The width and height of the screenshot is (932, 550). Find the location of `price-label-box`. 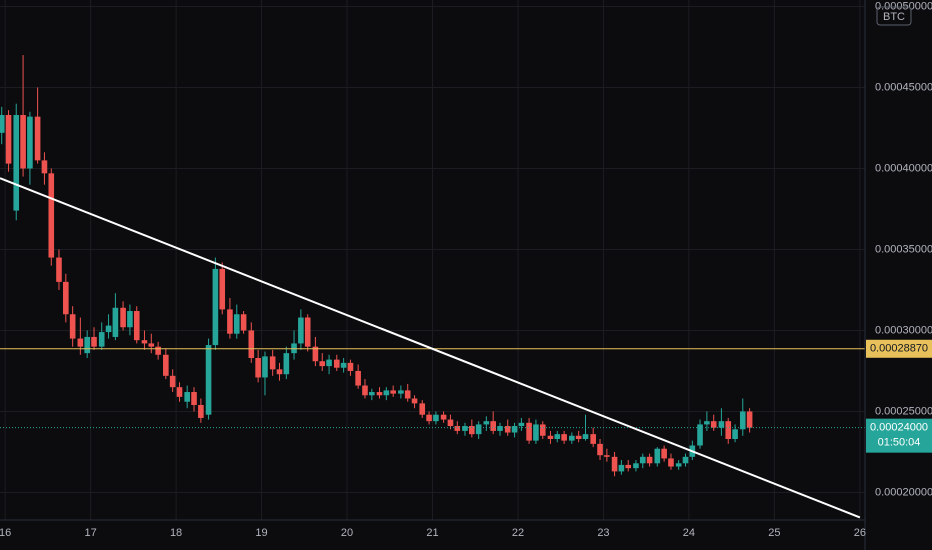

price-label-box is located at coordinates (899, 348).